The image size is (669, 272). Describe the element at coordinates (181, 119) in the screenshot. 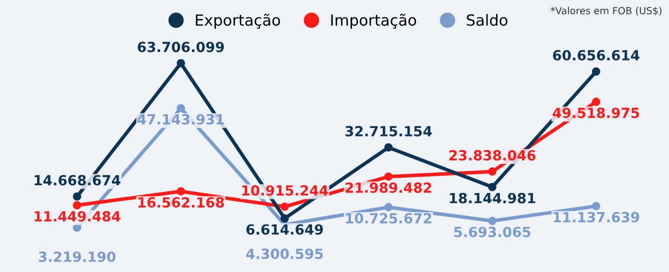

I see `data-label: 47.143.931` at that location.